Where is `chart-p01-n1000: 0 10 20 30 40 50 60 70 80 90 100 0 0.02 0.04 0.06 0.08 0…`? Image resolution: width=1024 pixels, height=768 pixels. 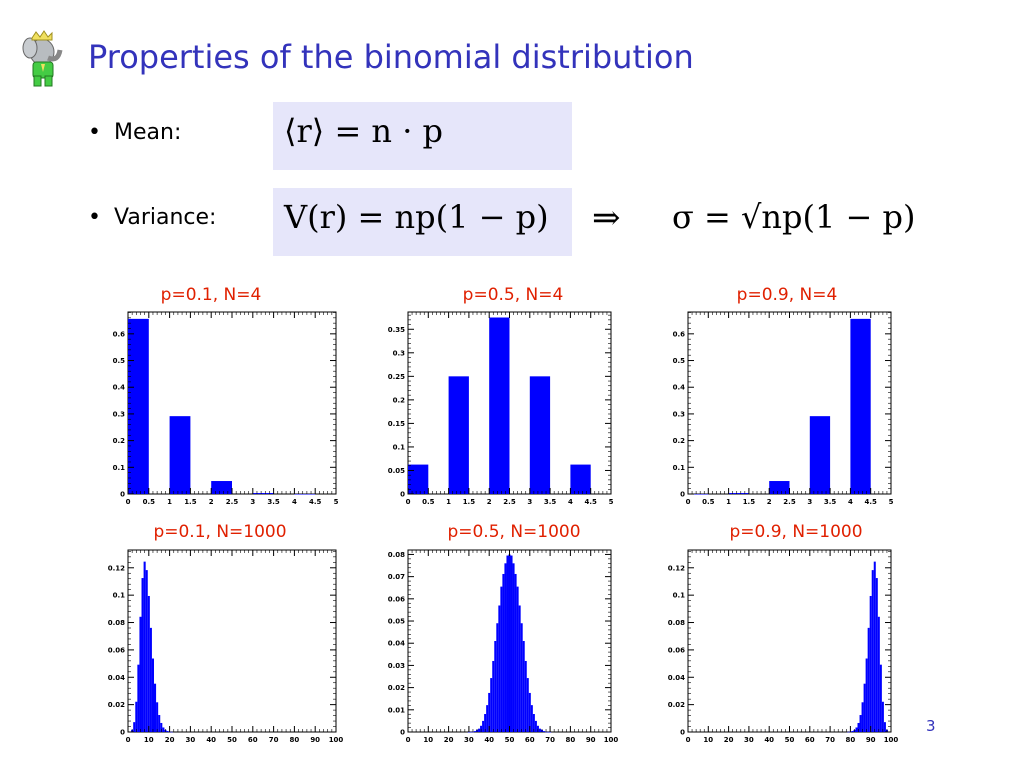
chart-p01-n1000: 0 10 20 30 40 50 60 70 80 90 100 0 0.02 0.04 0.06 0.08 0… is located at coordinates (225, 646).